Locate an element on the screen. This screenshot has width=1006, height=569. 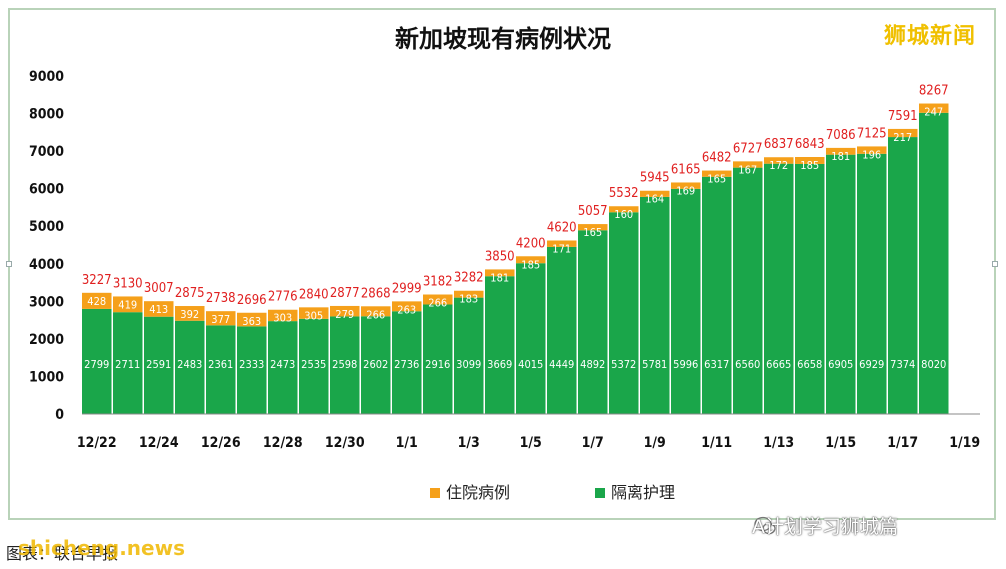
data-label-isolation: 6929 is located at coordinates (871, 364).